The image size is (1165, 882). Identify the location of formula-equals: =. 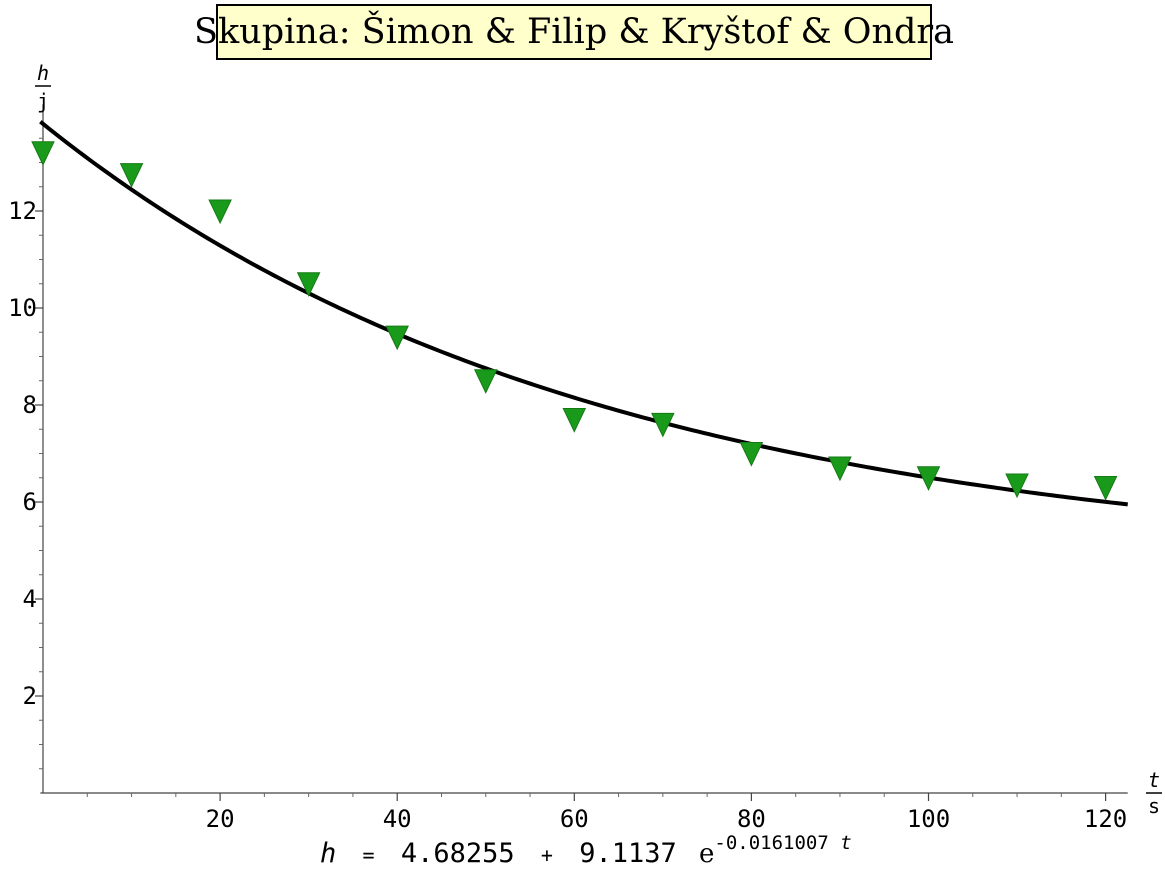
(368, 855).